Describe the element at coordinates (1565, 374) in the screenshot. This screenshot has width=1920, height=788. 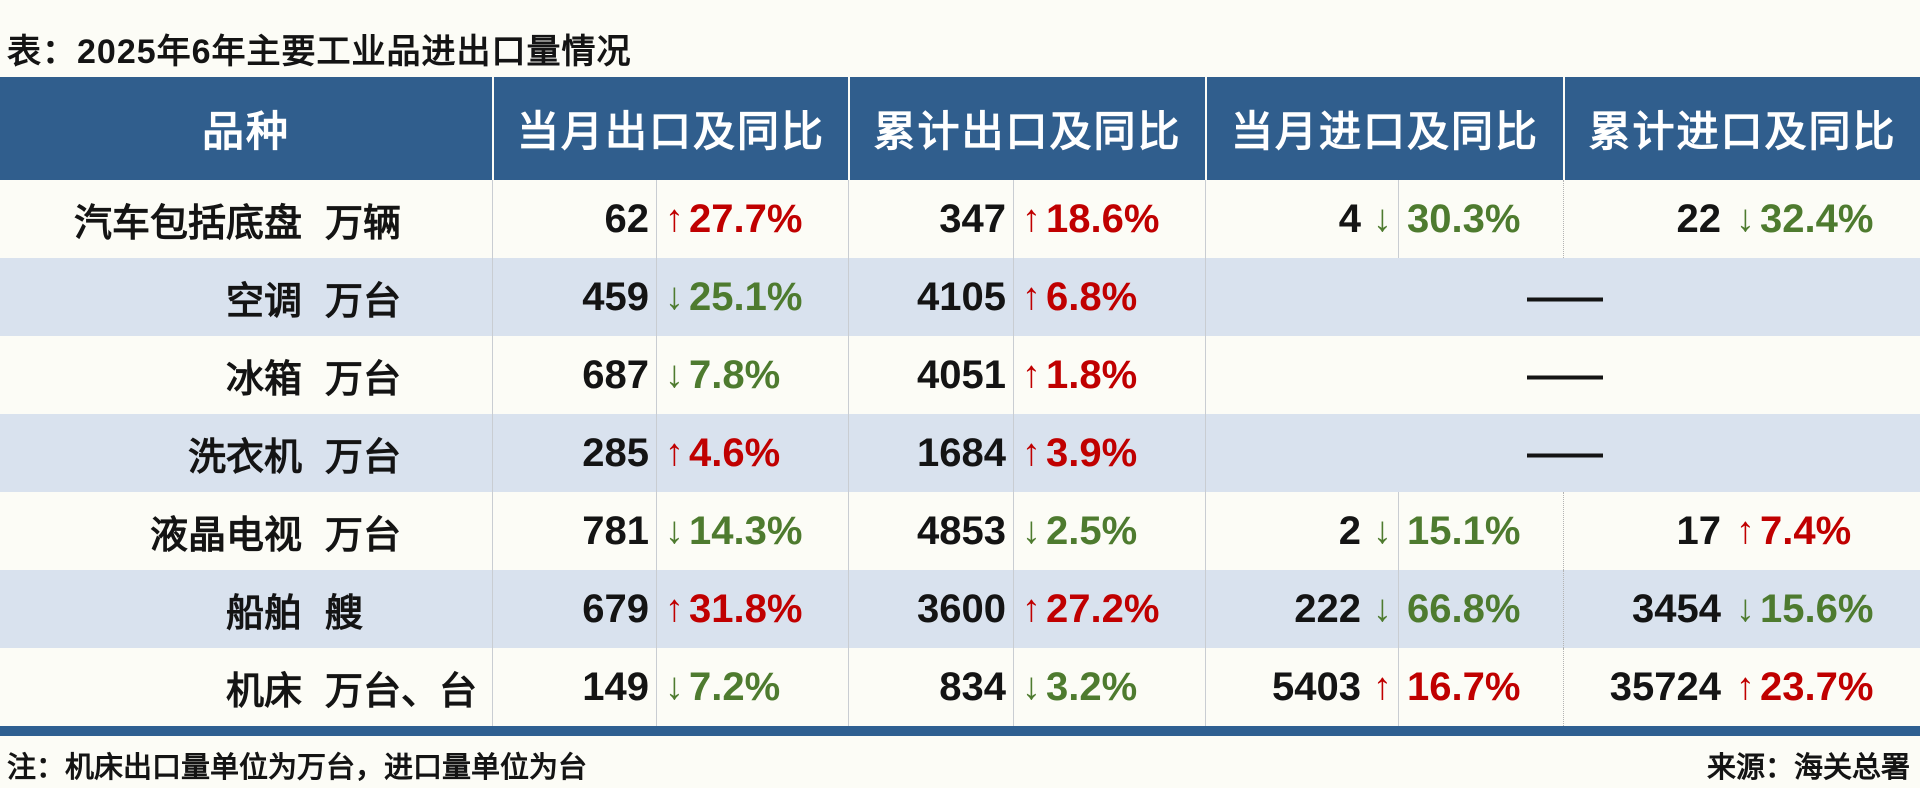
I see `no-data-dash: ——` at that location.